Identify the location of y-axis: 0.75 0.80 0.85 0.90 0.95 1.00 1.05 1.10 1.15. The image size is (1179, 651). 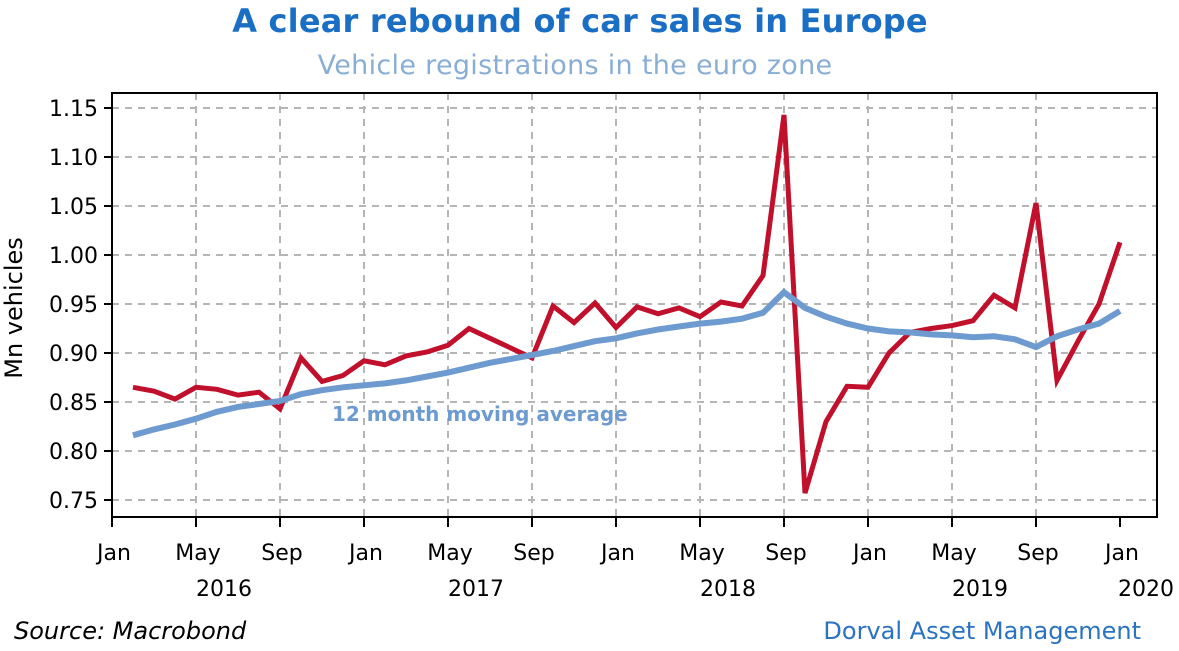
(80, 305).